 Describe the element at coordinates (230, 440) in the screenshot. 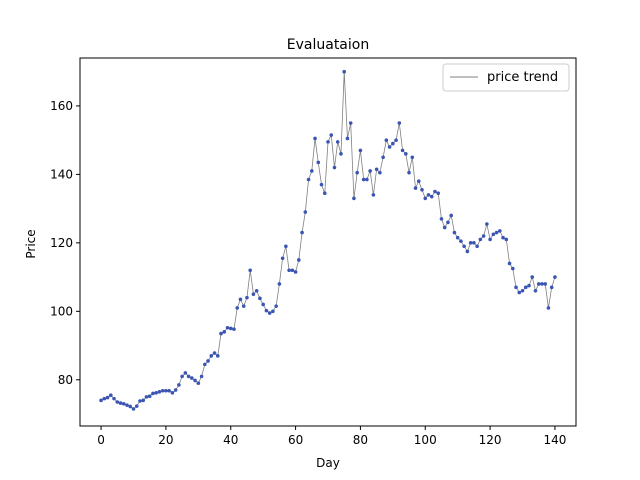

I see `x-tick-label: 40` at that location.